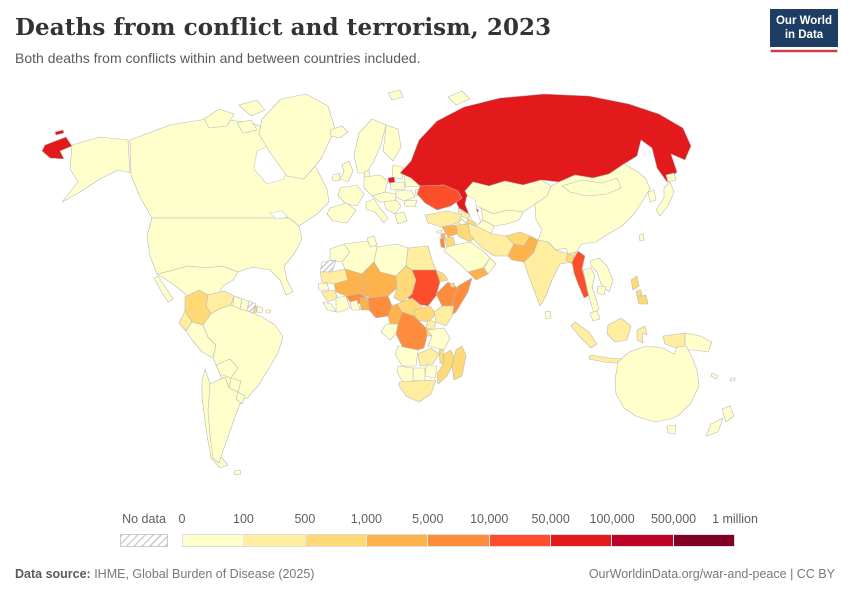 Image resolution: width=850 pixels, height=600 pixels. What do you see at coordinates (323, 286) in the screenshot?
I see `country-senegal` at bounding box center [323, 286].